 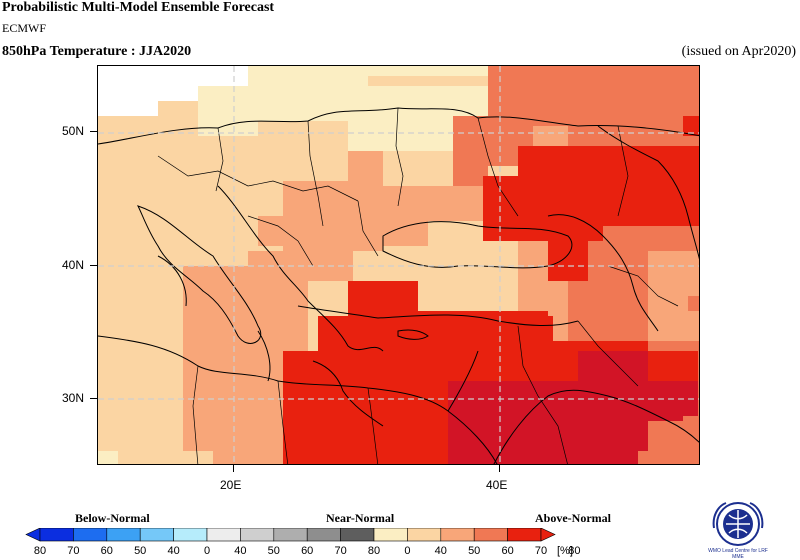 I want to click on legend-above-normal: Above-Normal, so click(x=573, y=518).